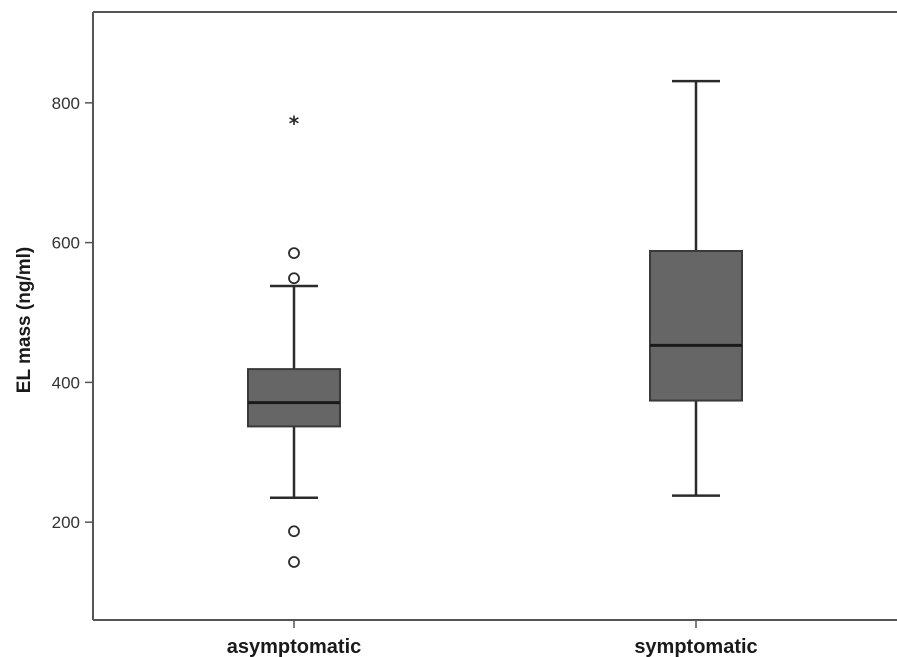  What do you see at coordinates (66, 522) in the screenshot?
I see `y-tick-label: 200` at bounding box center [66, 522].